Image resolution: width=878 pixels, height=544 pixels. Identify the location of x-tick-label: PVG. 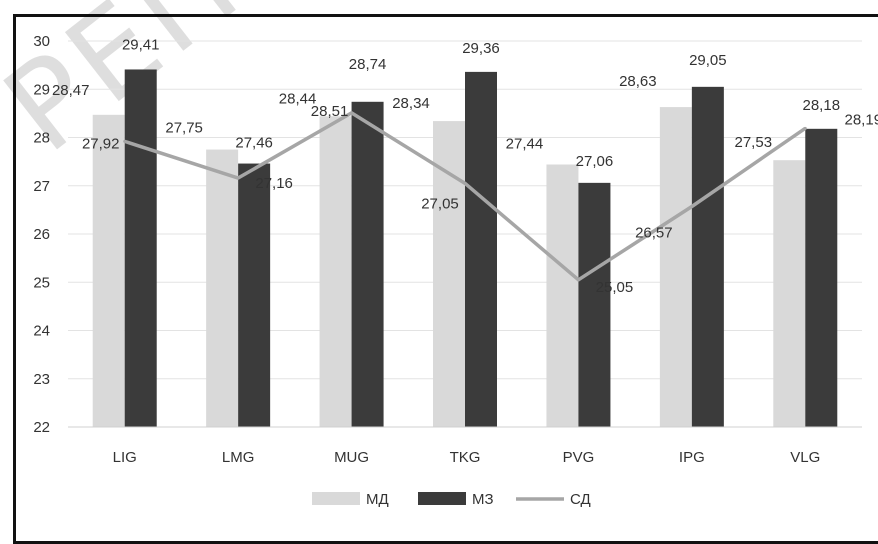
(579, 457).